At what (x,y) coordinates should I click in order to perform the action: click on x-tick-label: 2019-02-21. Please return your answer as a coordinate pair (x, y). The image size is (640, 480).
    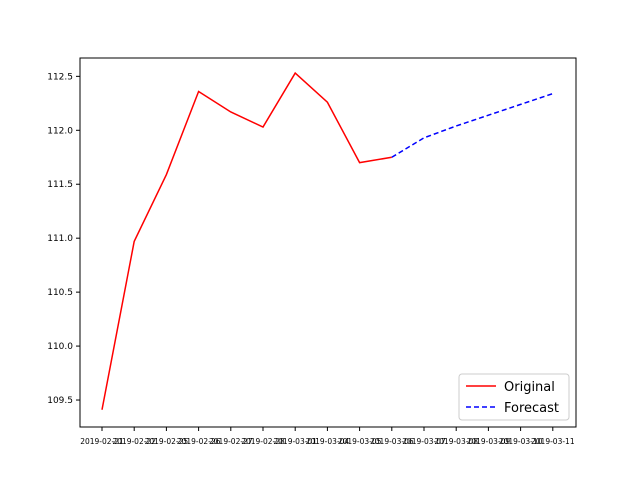
    Looking at the image, I should click on (102, 441).